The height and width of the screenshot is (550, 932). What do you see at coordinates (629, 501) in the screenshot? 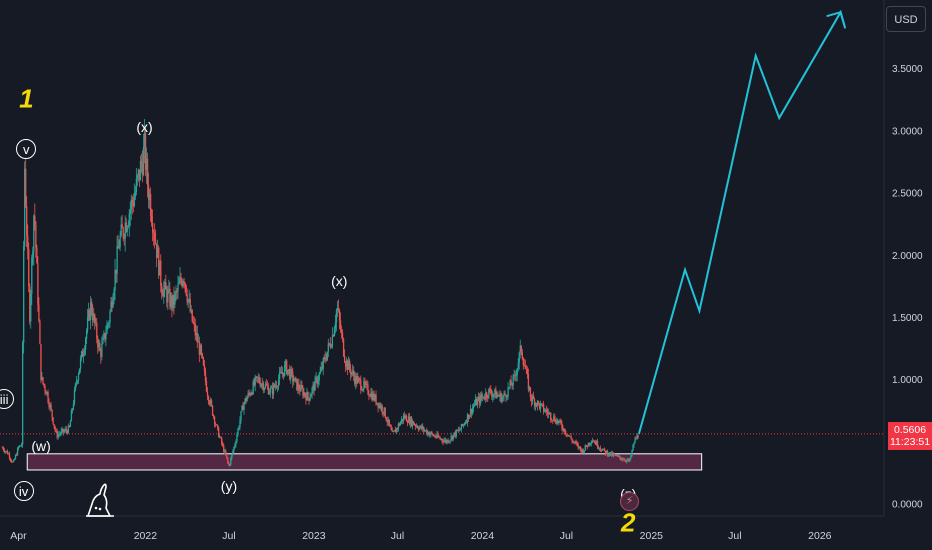
I see `lightning-icon: ⚡` at bounding box center [629, 501].